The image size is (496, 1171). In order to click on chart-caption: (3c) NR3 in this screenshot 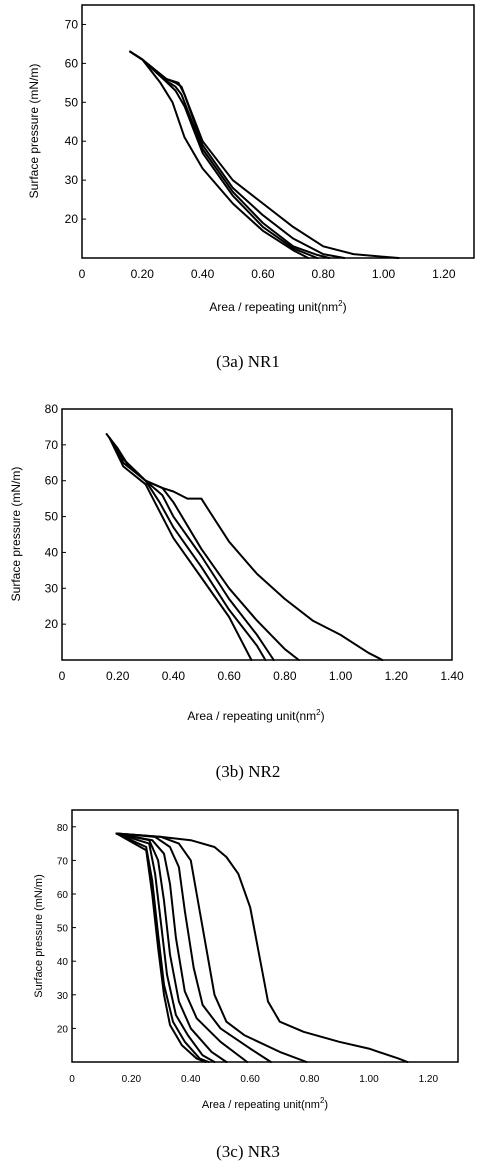, I will do `click(248, 1151)`.